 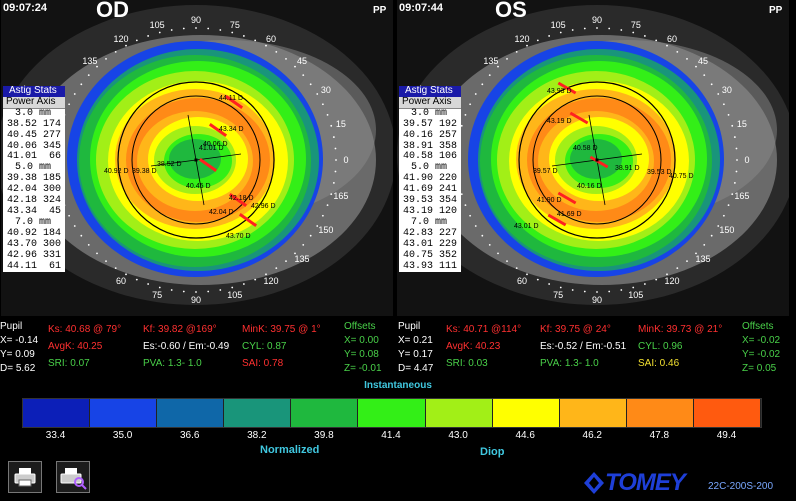 I want to click on map-value-label: 44.11 D, so click(x=231, y=98).